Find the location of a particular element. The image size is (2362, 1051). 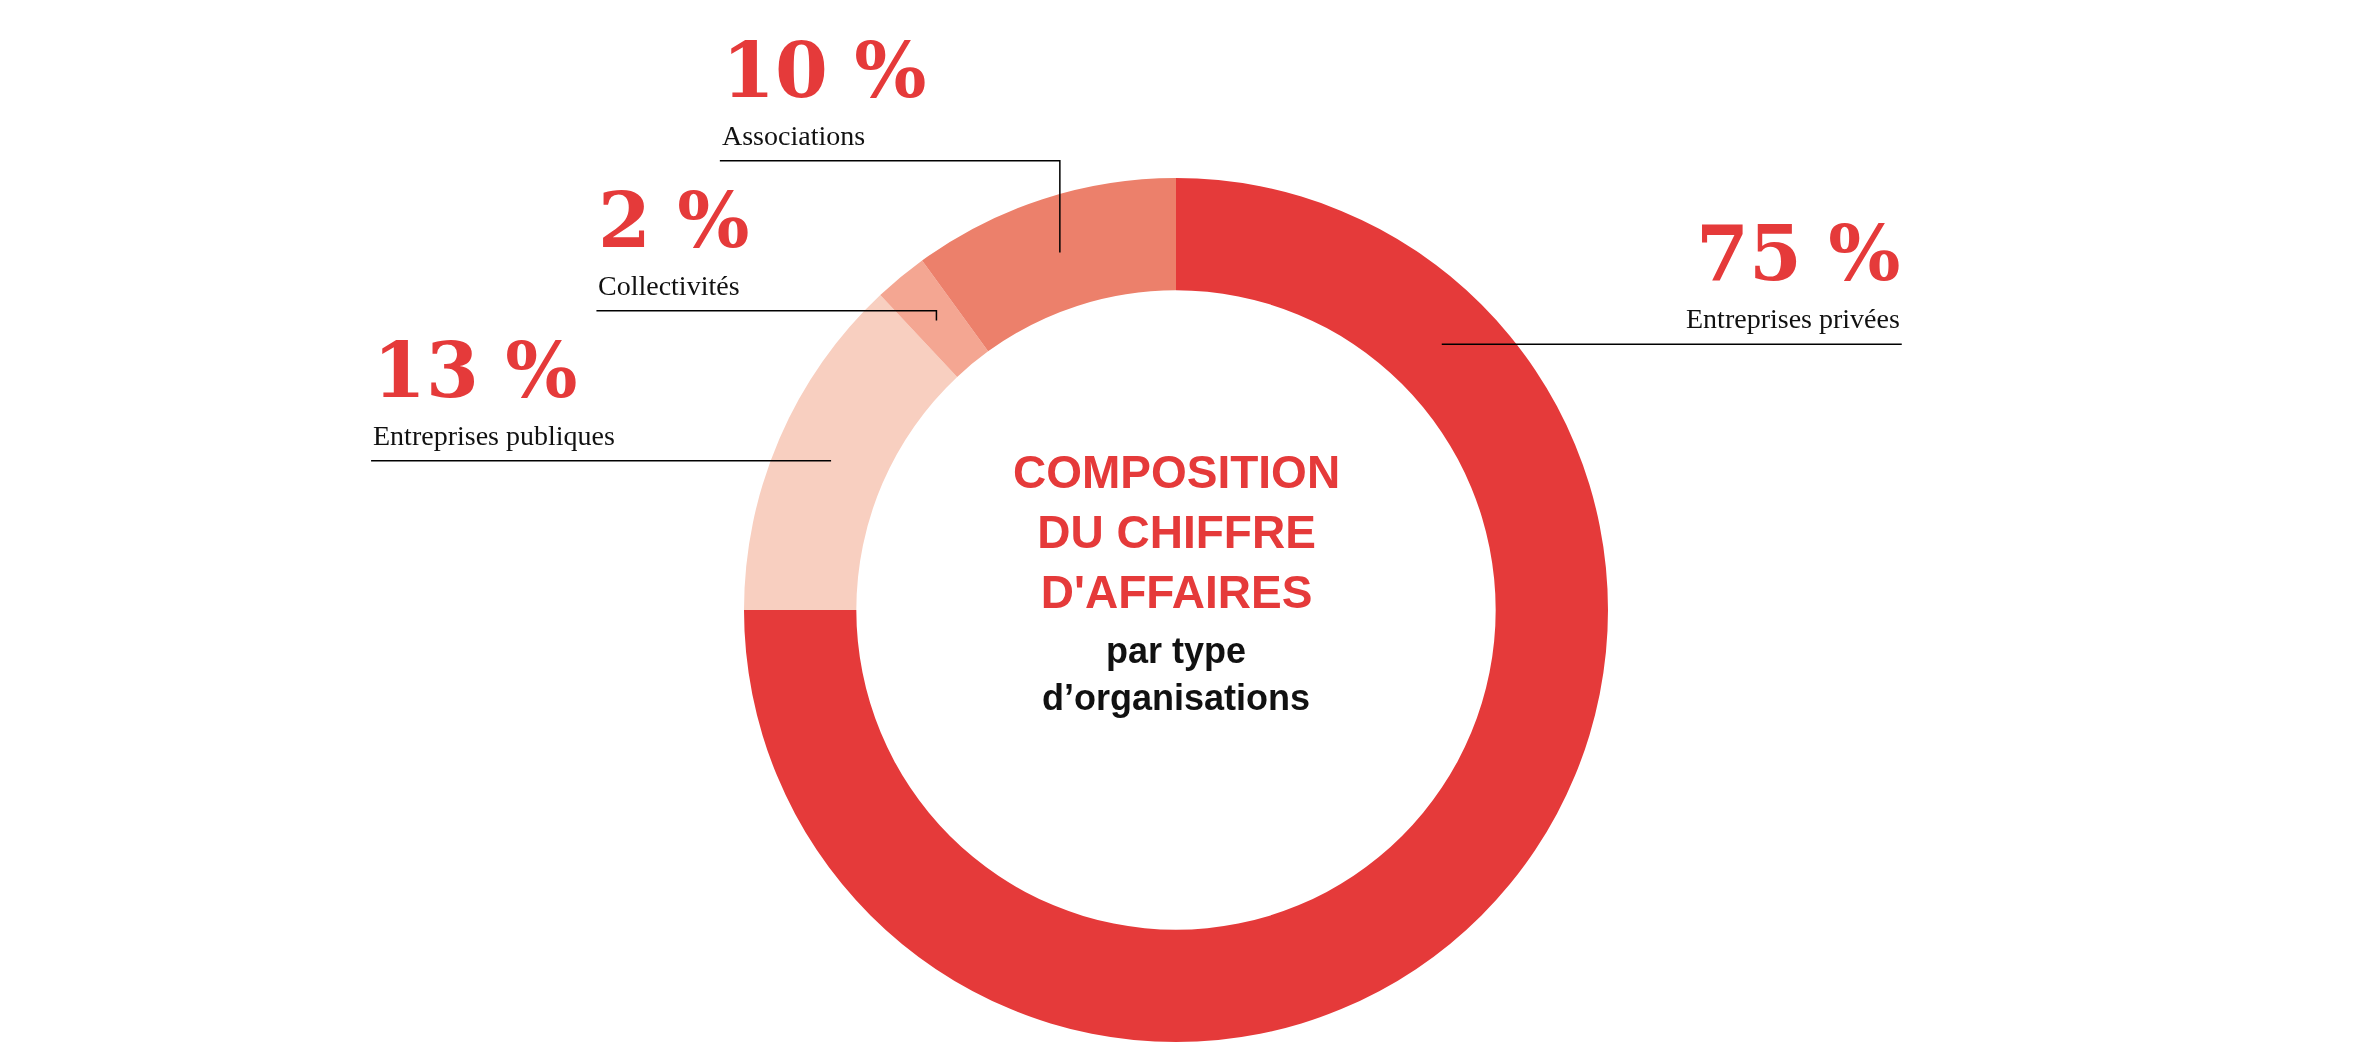

data-label: 75 % is located at coordinates (1798, 253).